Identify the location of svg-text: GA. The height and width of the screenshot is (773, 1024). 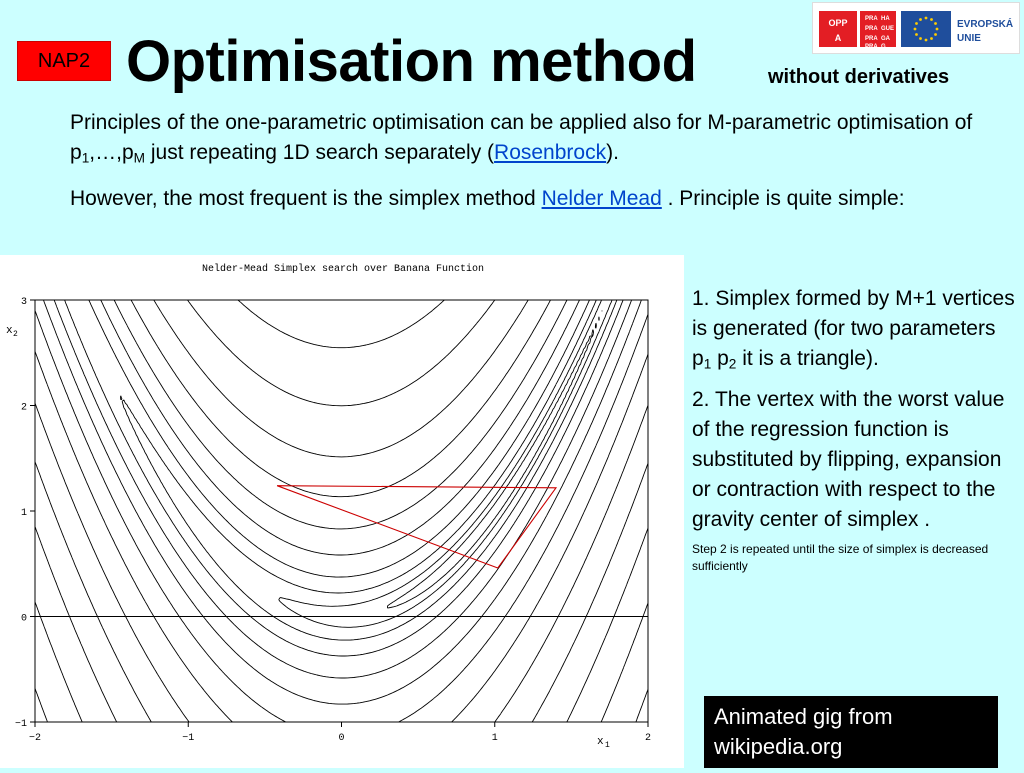
(886, 39).